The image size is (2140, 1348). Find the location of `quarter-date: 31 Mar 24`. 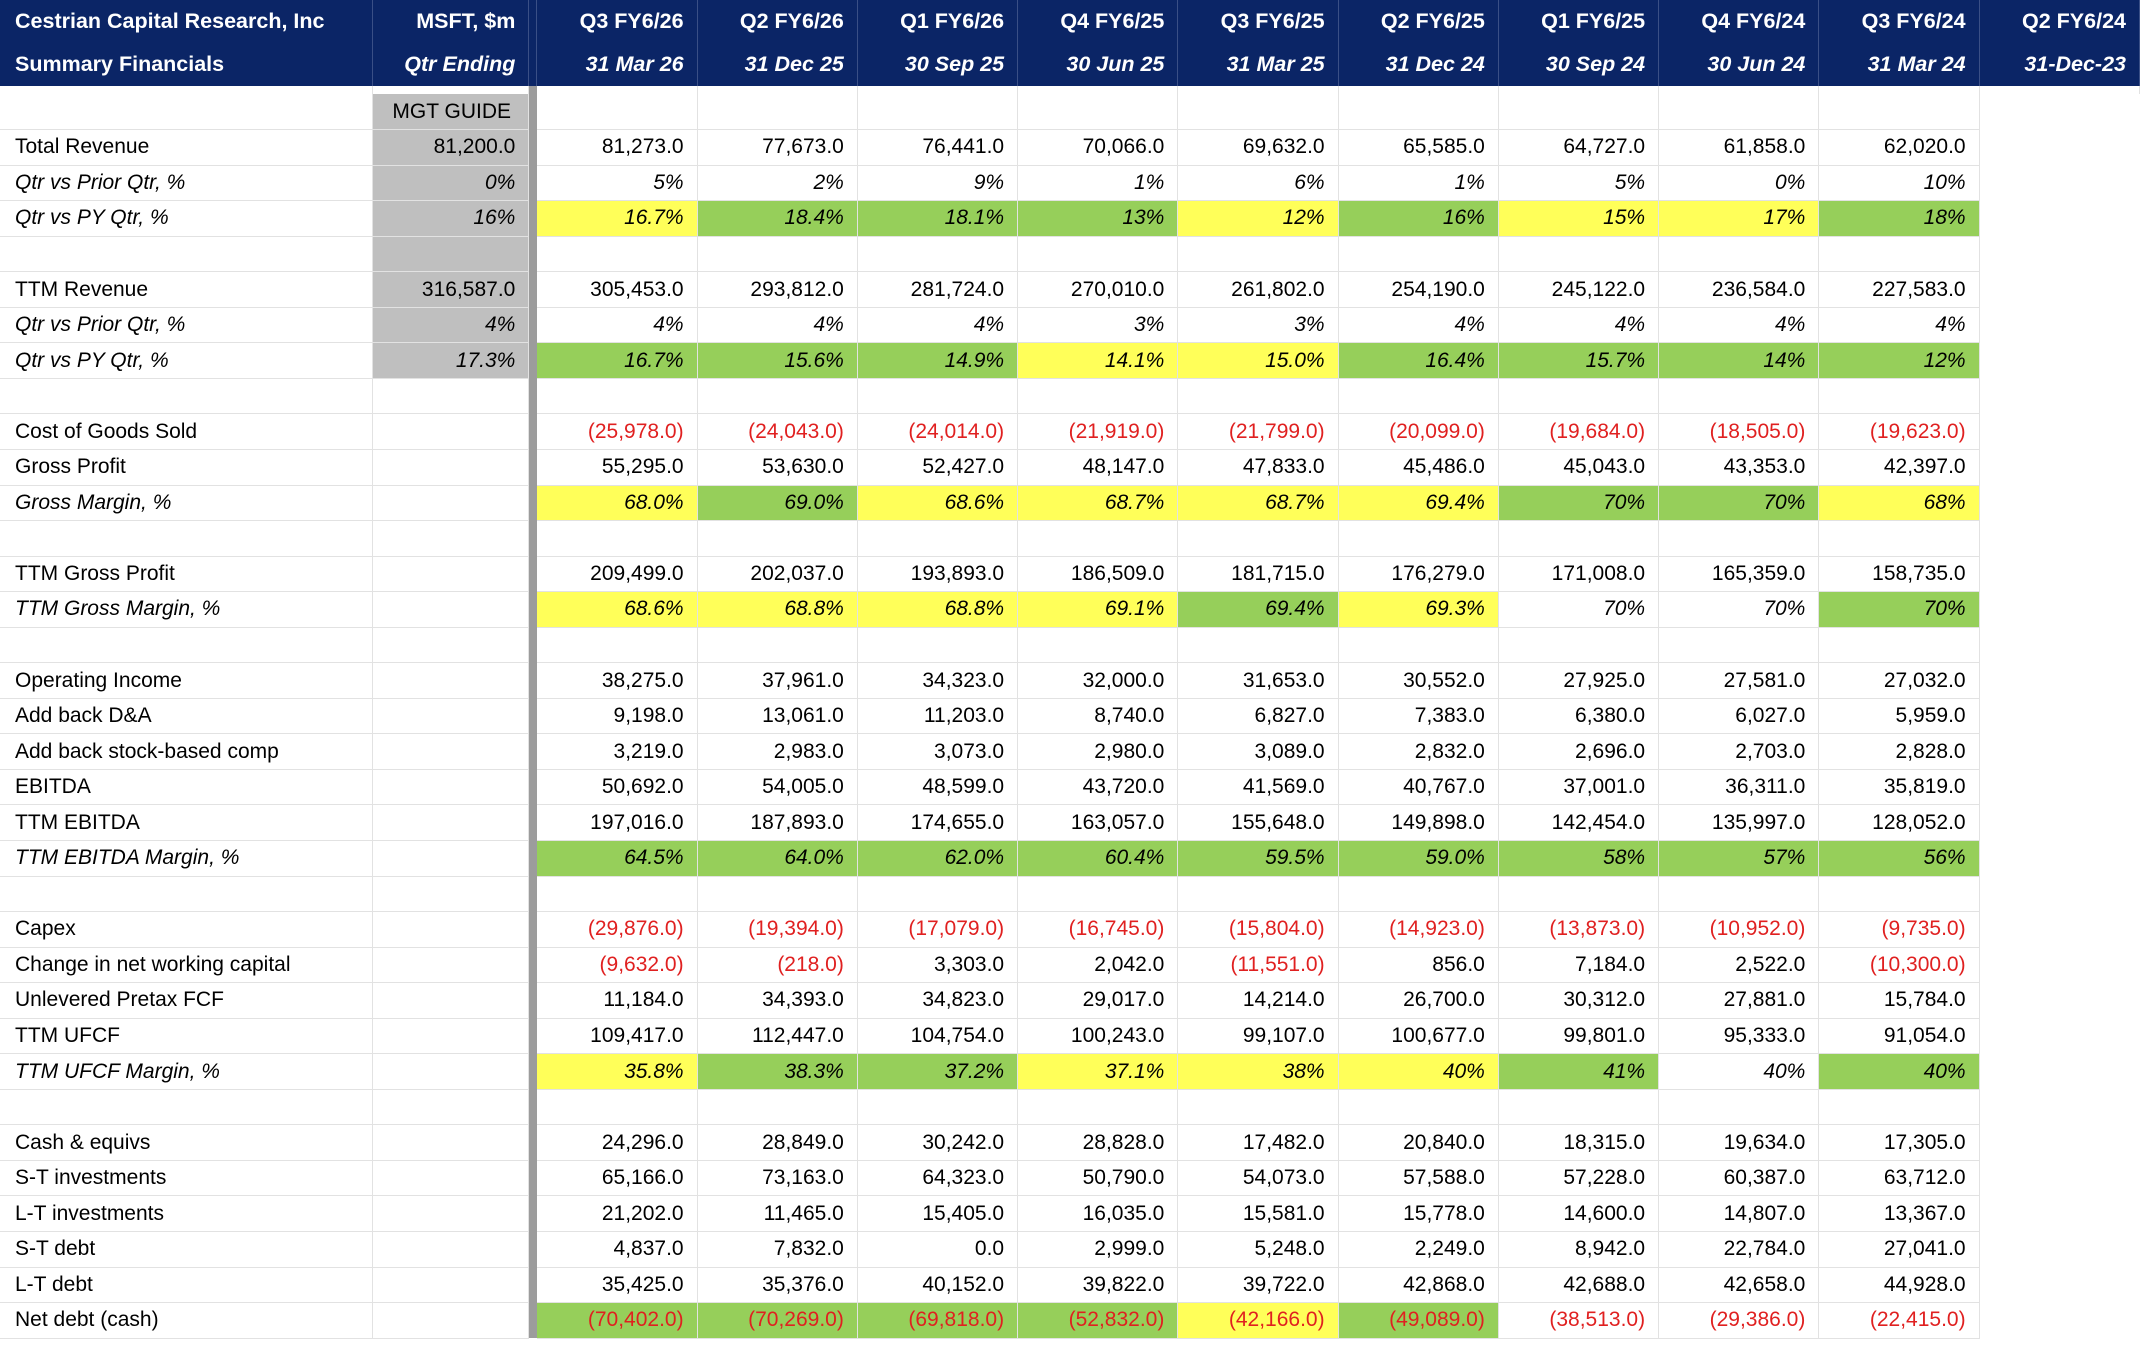

quarter-date: 31 Mar 24 is located at coordinates (1899, 64).